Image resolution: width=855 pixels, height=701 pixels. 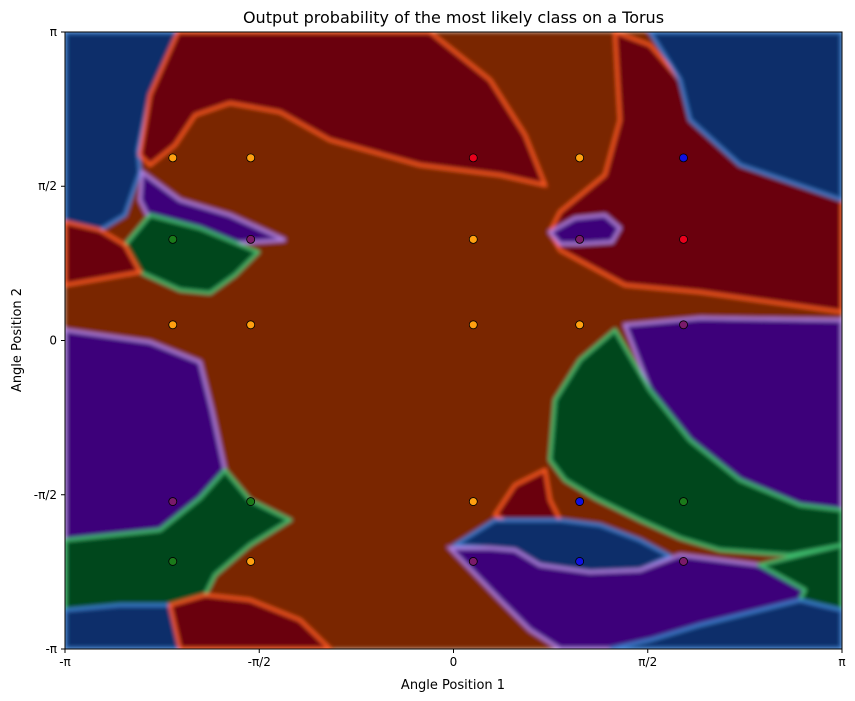 I want to click on x-tick-label: 0, so click(x=454, y=662).